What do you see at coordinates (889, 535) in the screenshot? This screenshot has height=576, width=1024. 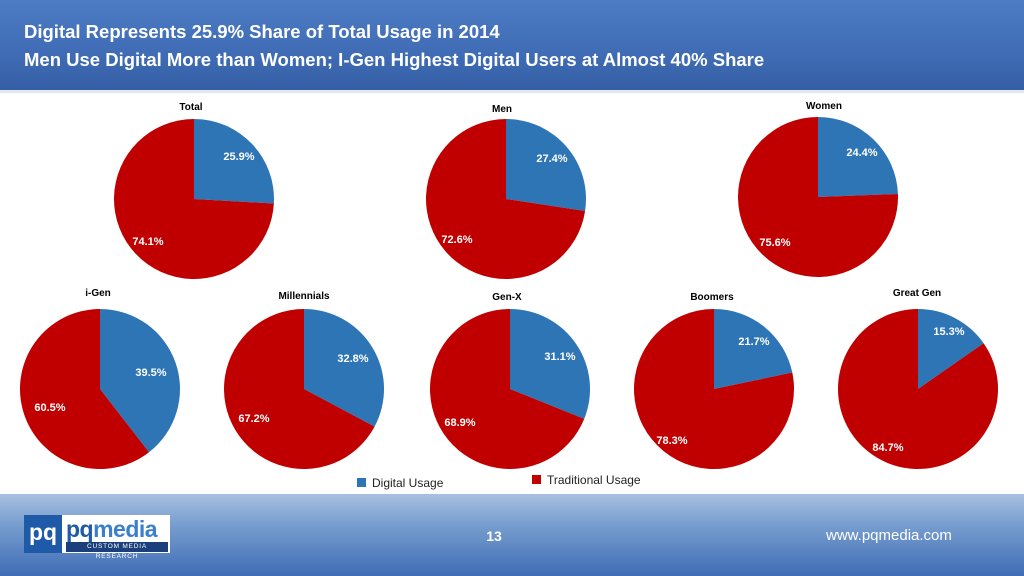 I see `website-url: www.pqmedia.com` at bounding box center [889, 535].